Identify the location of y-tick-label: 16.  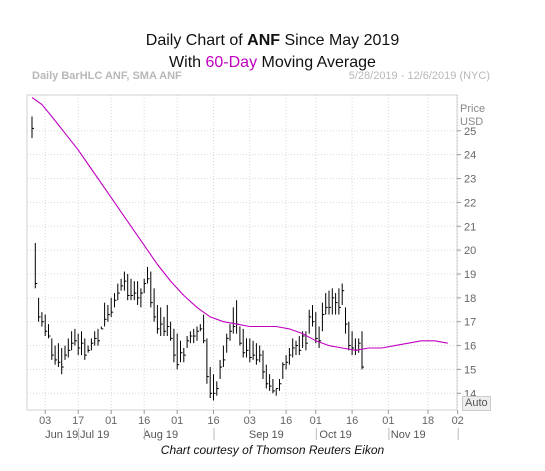
(470, 347).